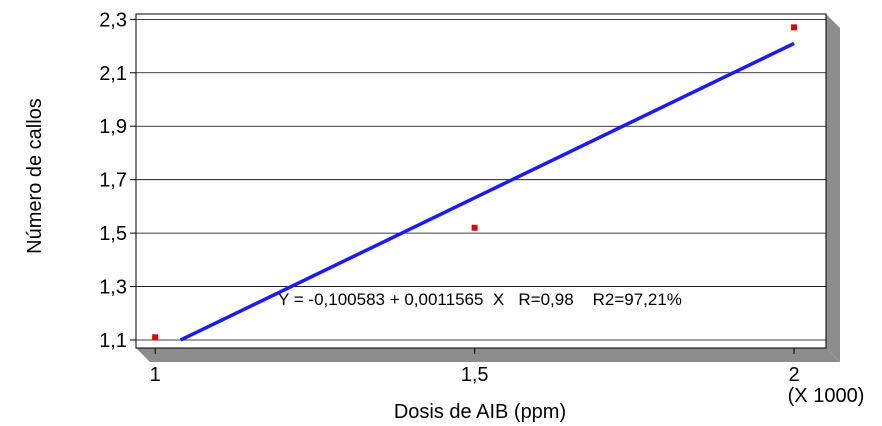  Describe the element at coordinates (833, 188) in the screenshot. I see `frame-side-shade` at that location.